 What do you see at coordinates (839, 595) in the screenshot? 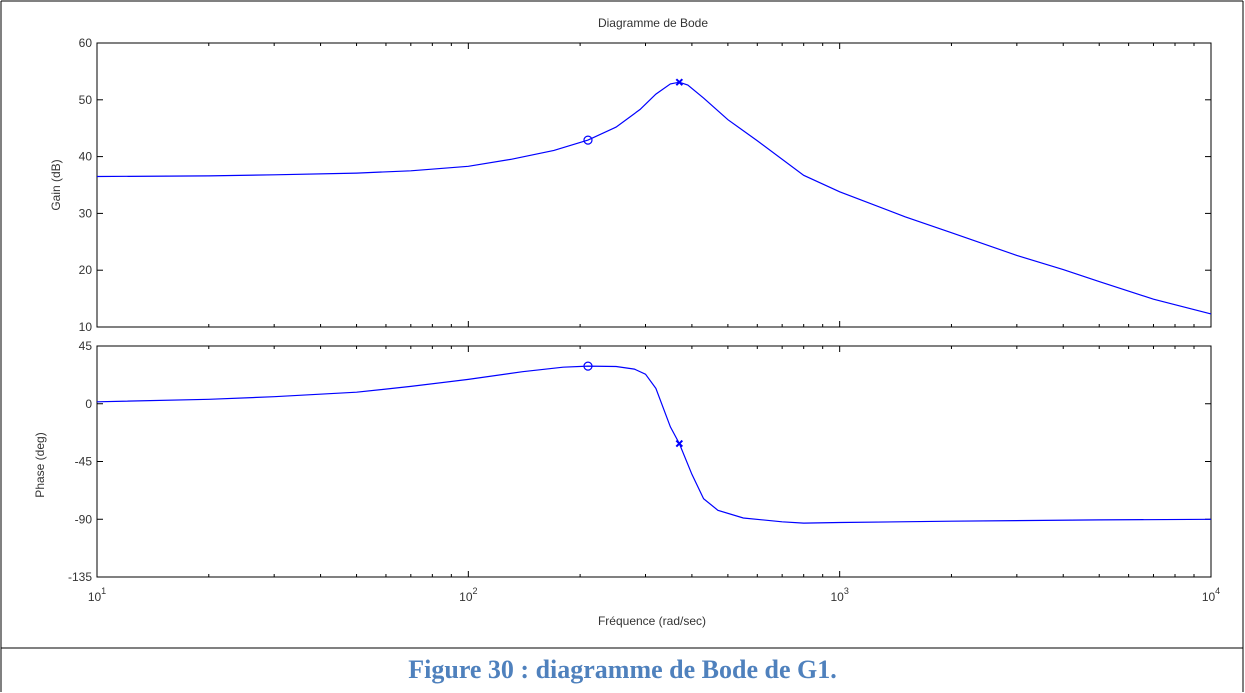
I see `x-tick-label: 10³` at bounding box center [839, 595].